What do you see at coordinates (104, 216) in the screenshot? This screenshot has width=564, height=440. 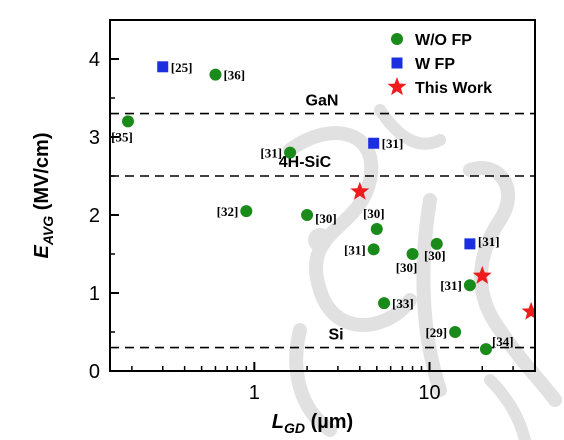 I see `y-axis-ticks: 0 1 2 3 4` at bounding box center [104, 216].